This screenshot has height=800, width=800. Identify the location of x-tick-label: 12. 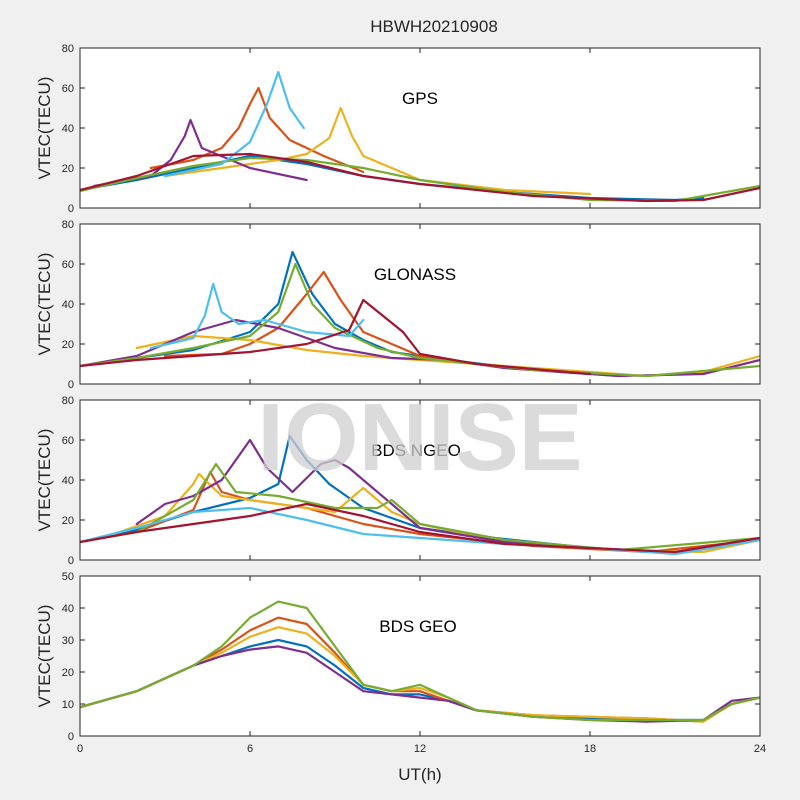
(420, 749).